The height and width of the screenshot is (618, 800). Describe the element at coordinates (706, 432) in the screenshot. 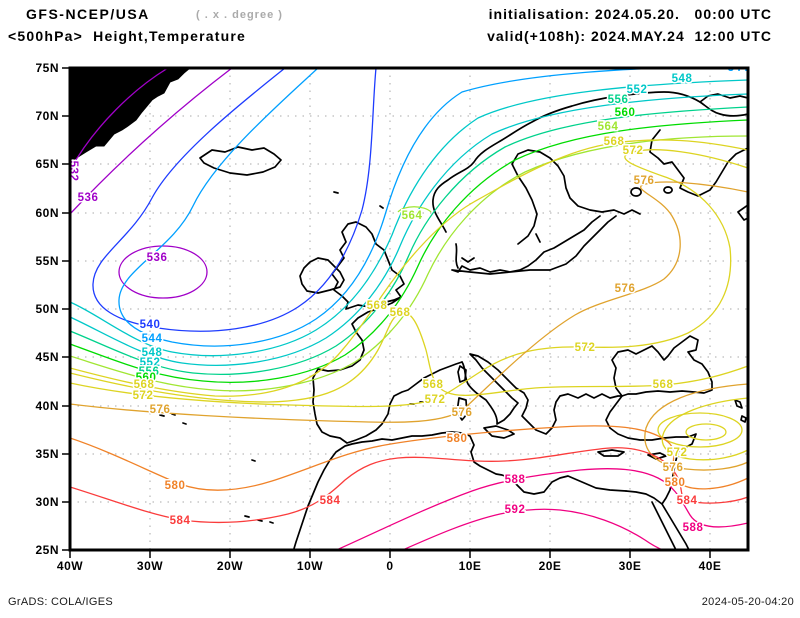

I see `contour-568-cutoff-inner` at that location.